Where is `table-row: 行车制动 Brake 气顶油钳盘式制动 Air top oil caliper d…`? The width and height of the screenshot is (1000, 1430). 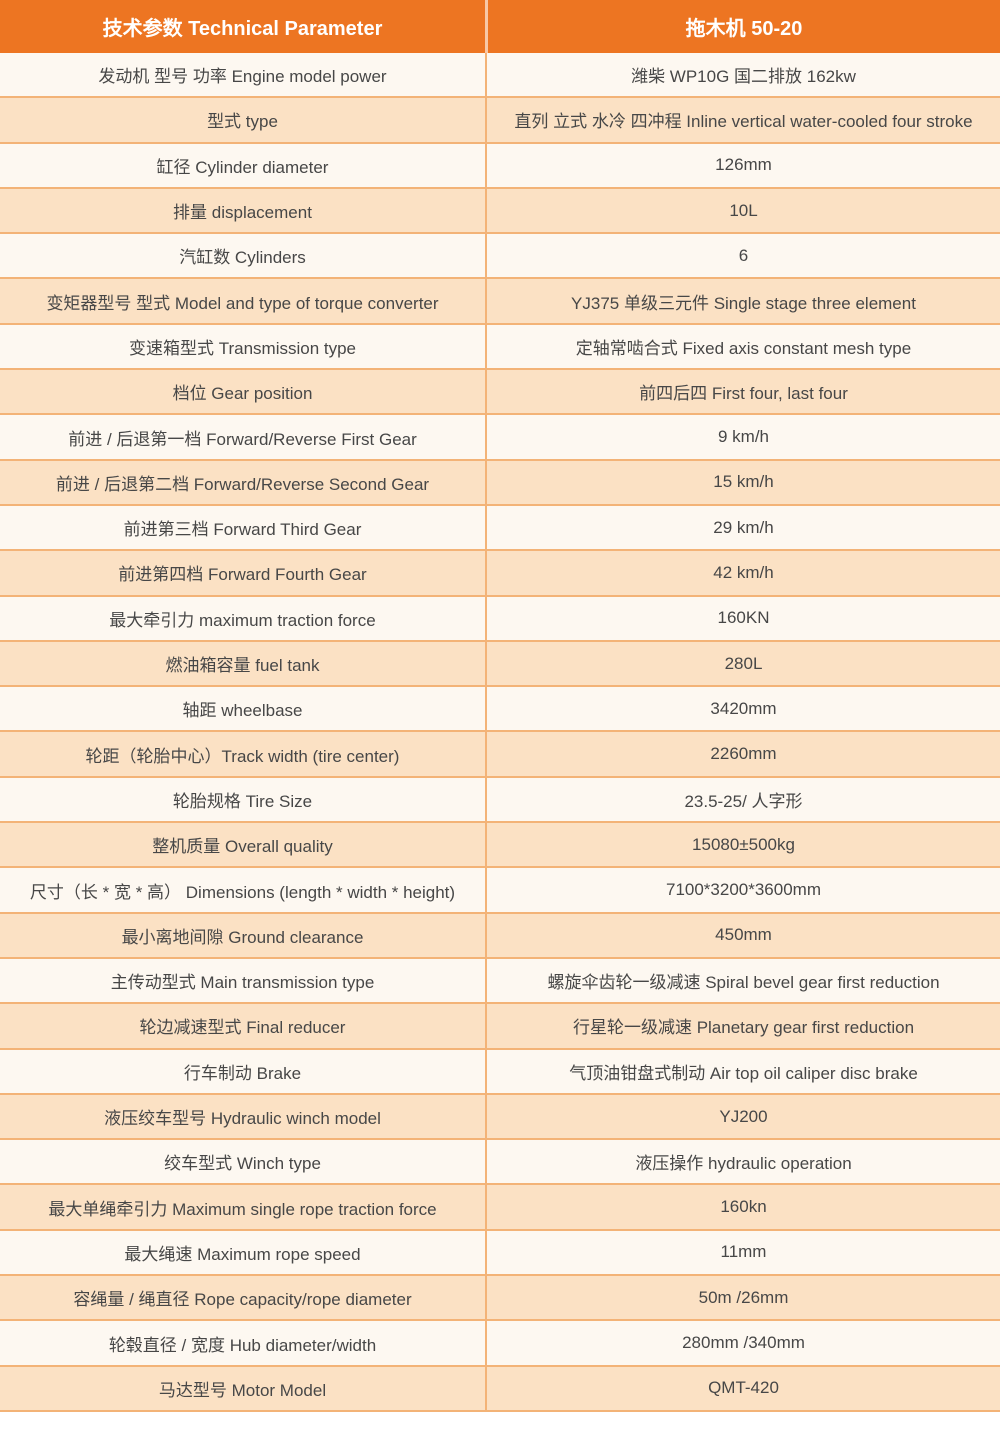 table-row: 行车制动 Brake 气顶油钳盘式制动 Air top oil caliper d… is located at coordinates (500, 1072).